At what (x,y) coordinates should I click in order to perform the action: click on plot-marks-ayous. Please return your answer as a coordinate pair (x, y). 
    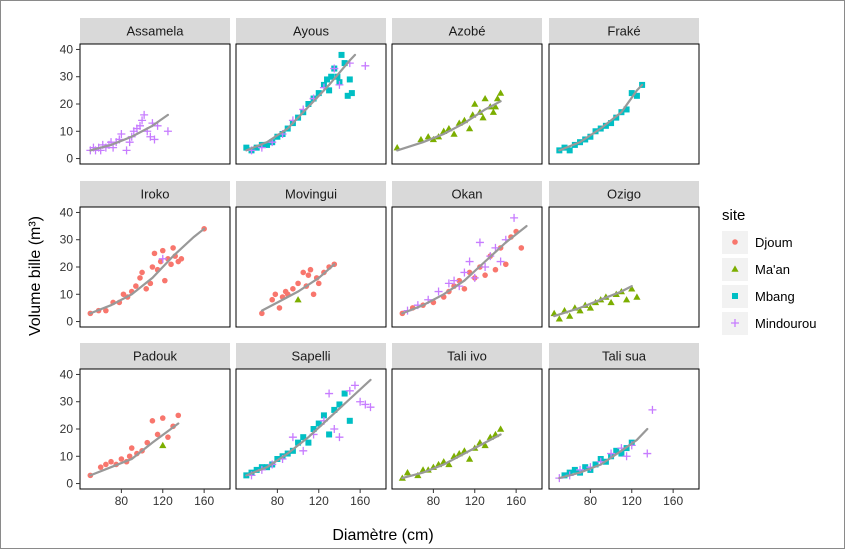
    Looking at the image, I should click on (306, 103).